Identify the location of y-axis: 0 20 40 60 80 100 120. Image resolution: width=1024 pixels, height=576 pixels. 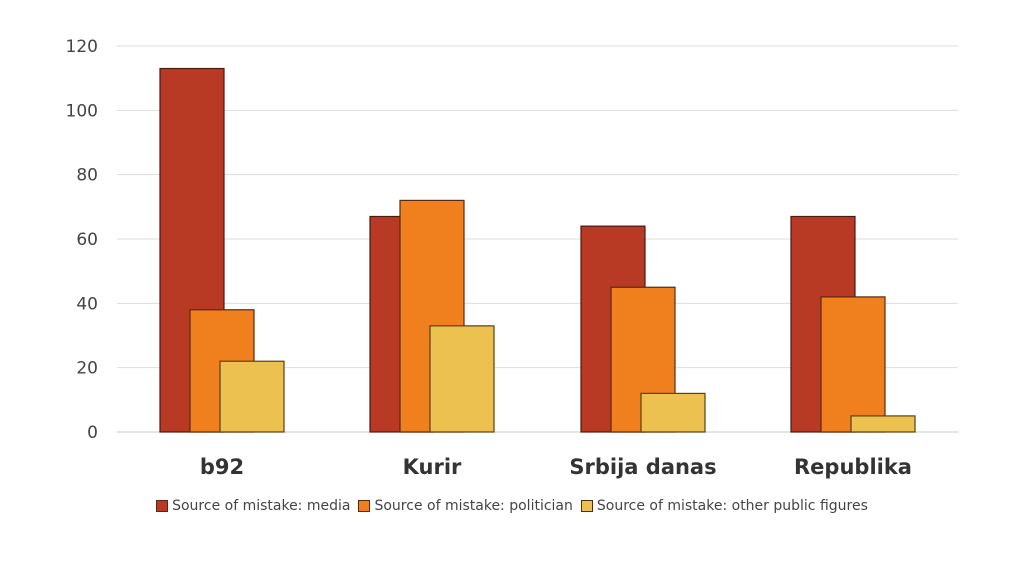
(82, 240).